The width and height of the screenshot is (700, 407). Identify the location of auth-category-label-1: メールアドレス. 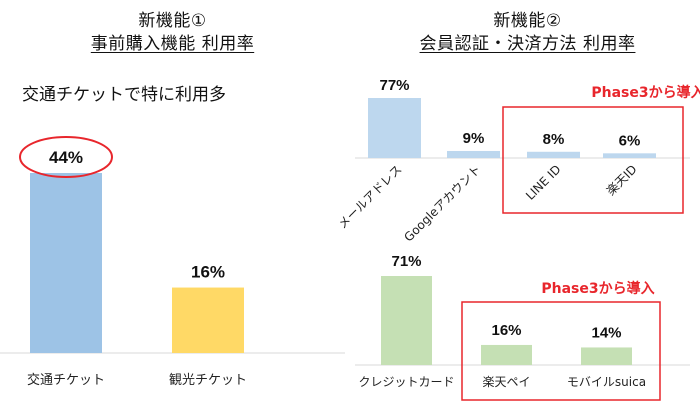
(369, 196).